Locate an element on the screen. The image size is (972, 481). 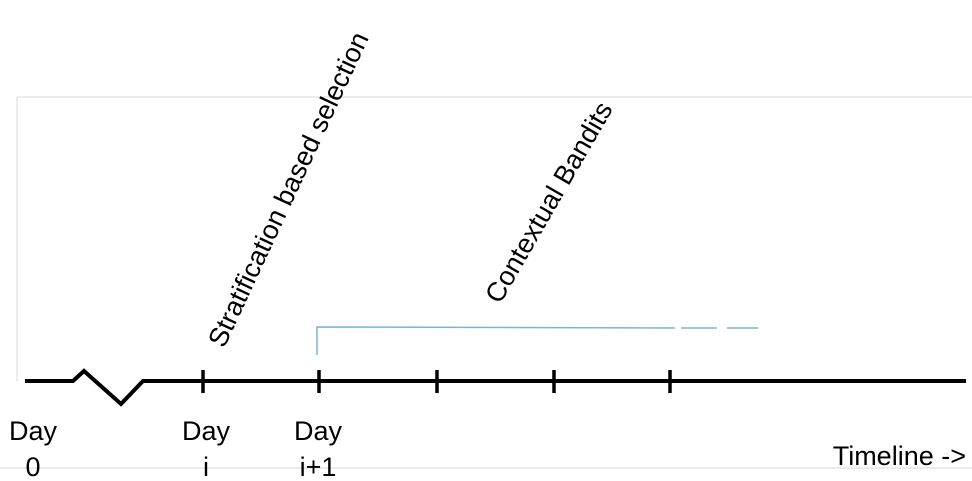
day-0-label-line1: Day is located at coordinates (33, 431).